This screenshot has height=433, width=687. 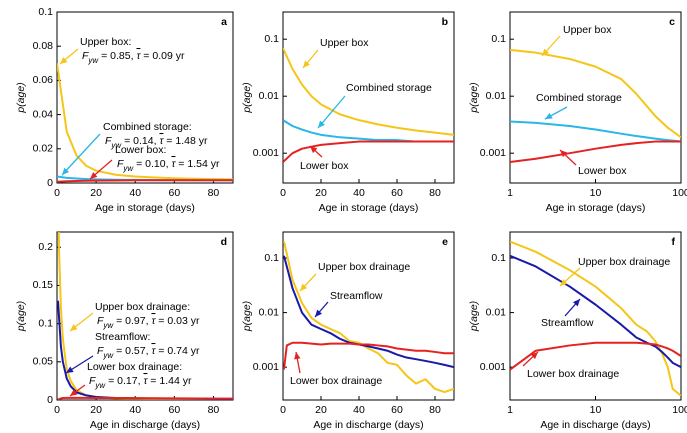 I want to click on annotation: Upper box:, so click(x=105, y=42).